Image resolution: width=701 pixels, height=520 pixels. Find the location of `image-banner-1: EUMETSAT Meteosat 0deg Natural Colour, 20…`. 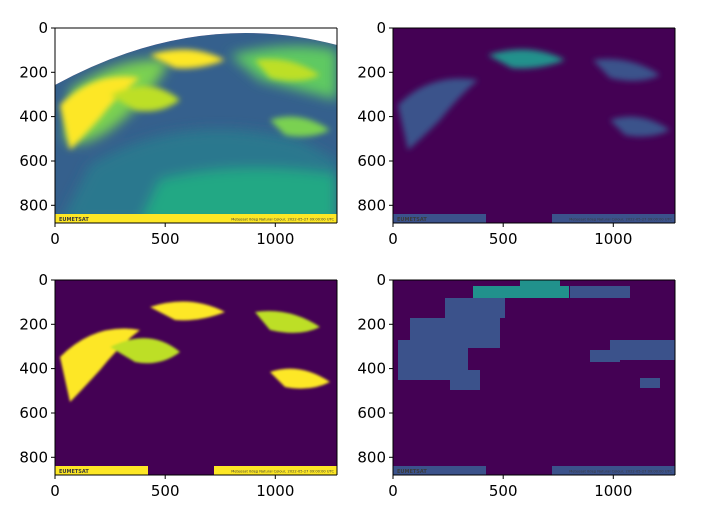

image-banner-1: EUMETSAT Meteosat 0deg Natural Colour, 20… is located at coordinates (196, 220).